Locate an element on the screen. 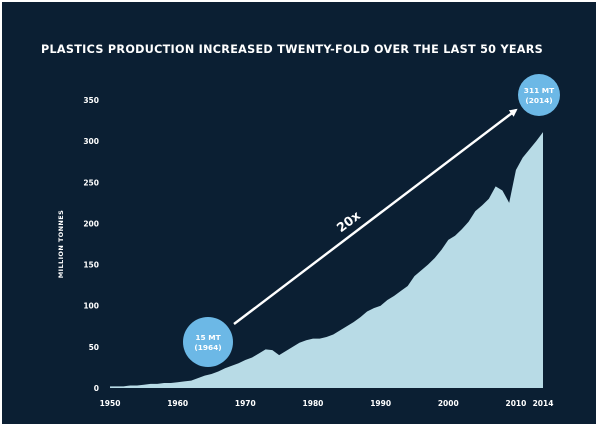  annotation-year: (2014) is located at coordinates (538, 100).